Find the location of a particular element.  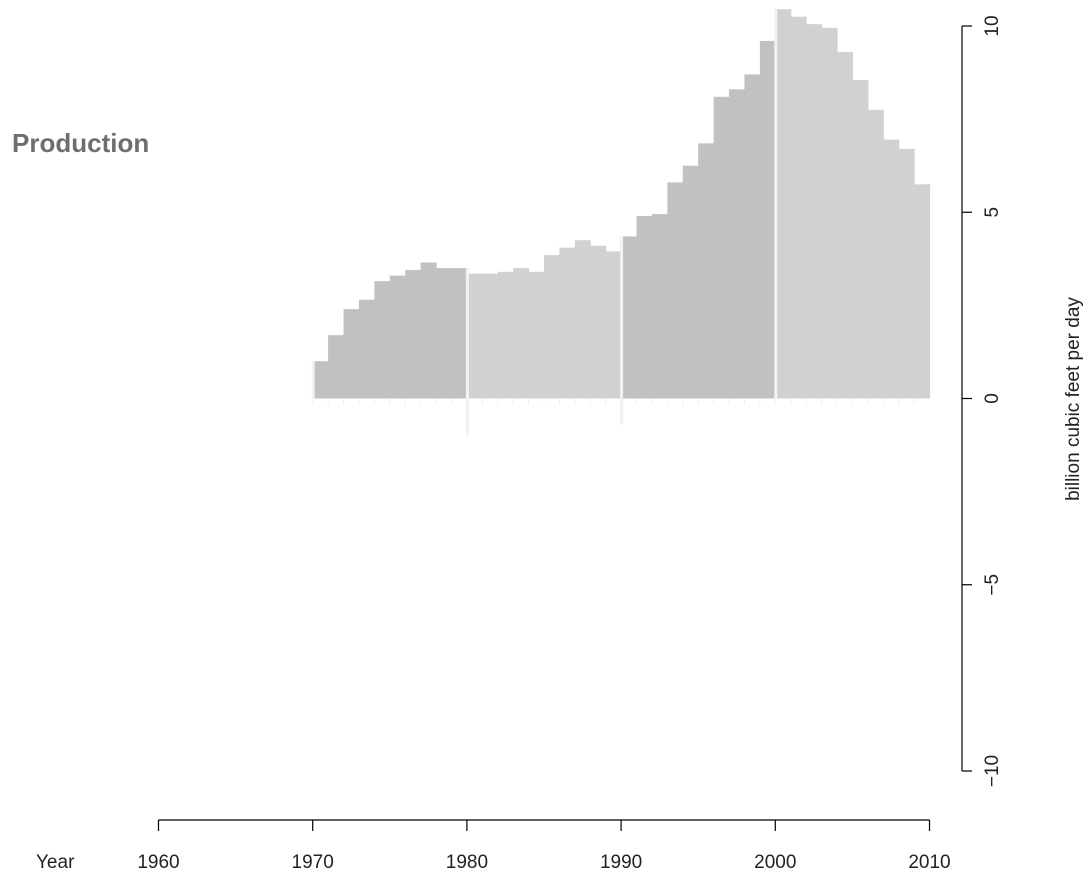

y-axis: −10 −5 0 5 10 is located at coordinates (982, 401).